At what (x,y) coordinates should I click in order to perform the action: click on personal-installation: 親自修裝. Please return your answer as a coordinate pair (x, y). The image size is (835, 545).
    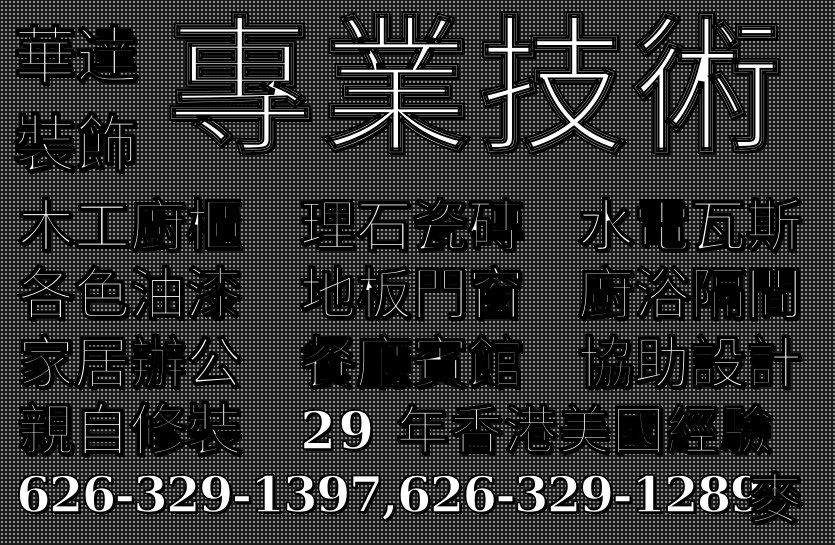
    Looking at the image, I should click on (130, 431).